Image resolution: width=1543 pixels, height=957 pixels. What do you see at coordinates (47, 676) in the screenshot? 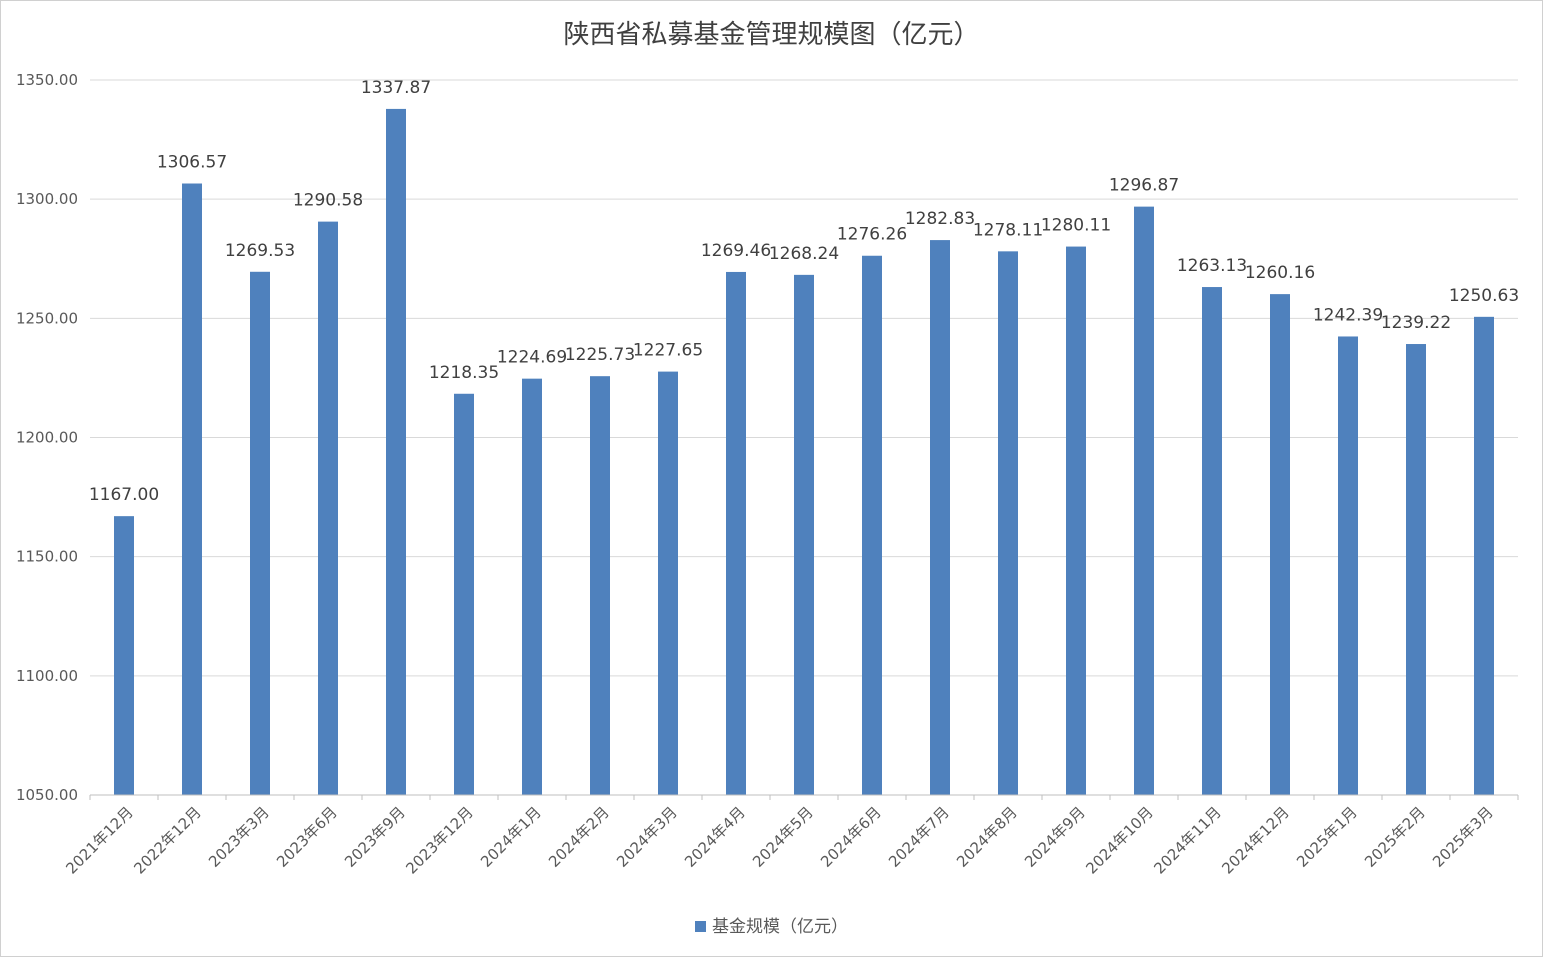
I see `y-tick-label: 1100.00` at bounding box center [47, 676].